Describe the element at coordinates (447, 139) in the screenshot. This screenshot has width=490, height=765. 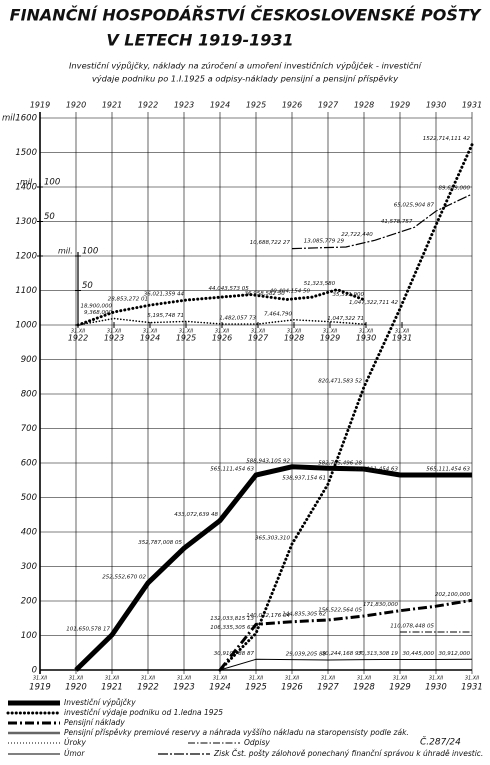
I see `value-label: 1522,714,111 42` at that location.